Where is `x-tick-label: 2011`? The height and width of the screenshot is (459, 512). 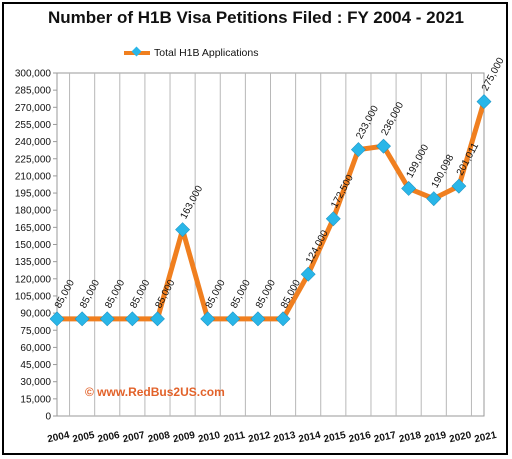
x-tick-label: 2011 is located at coordinates (235, 437).